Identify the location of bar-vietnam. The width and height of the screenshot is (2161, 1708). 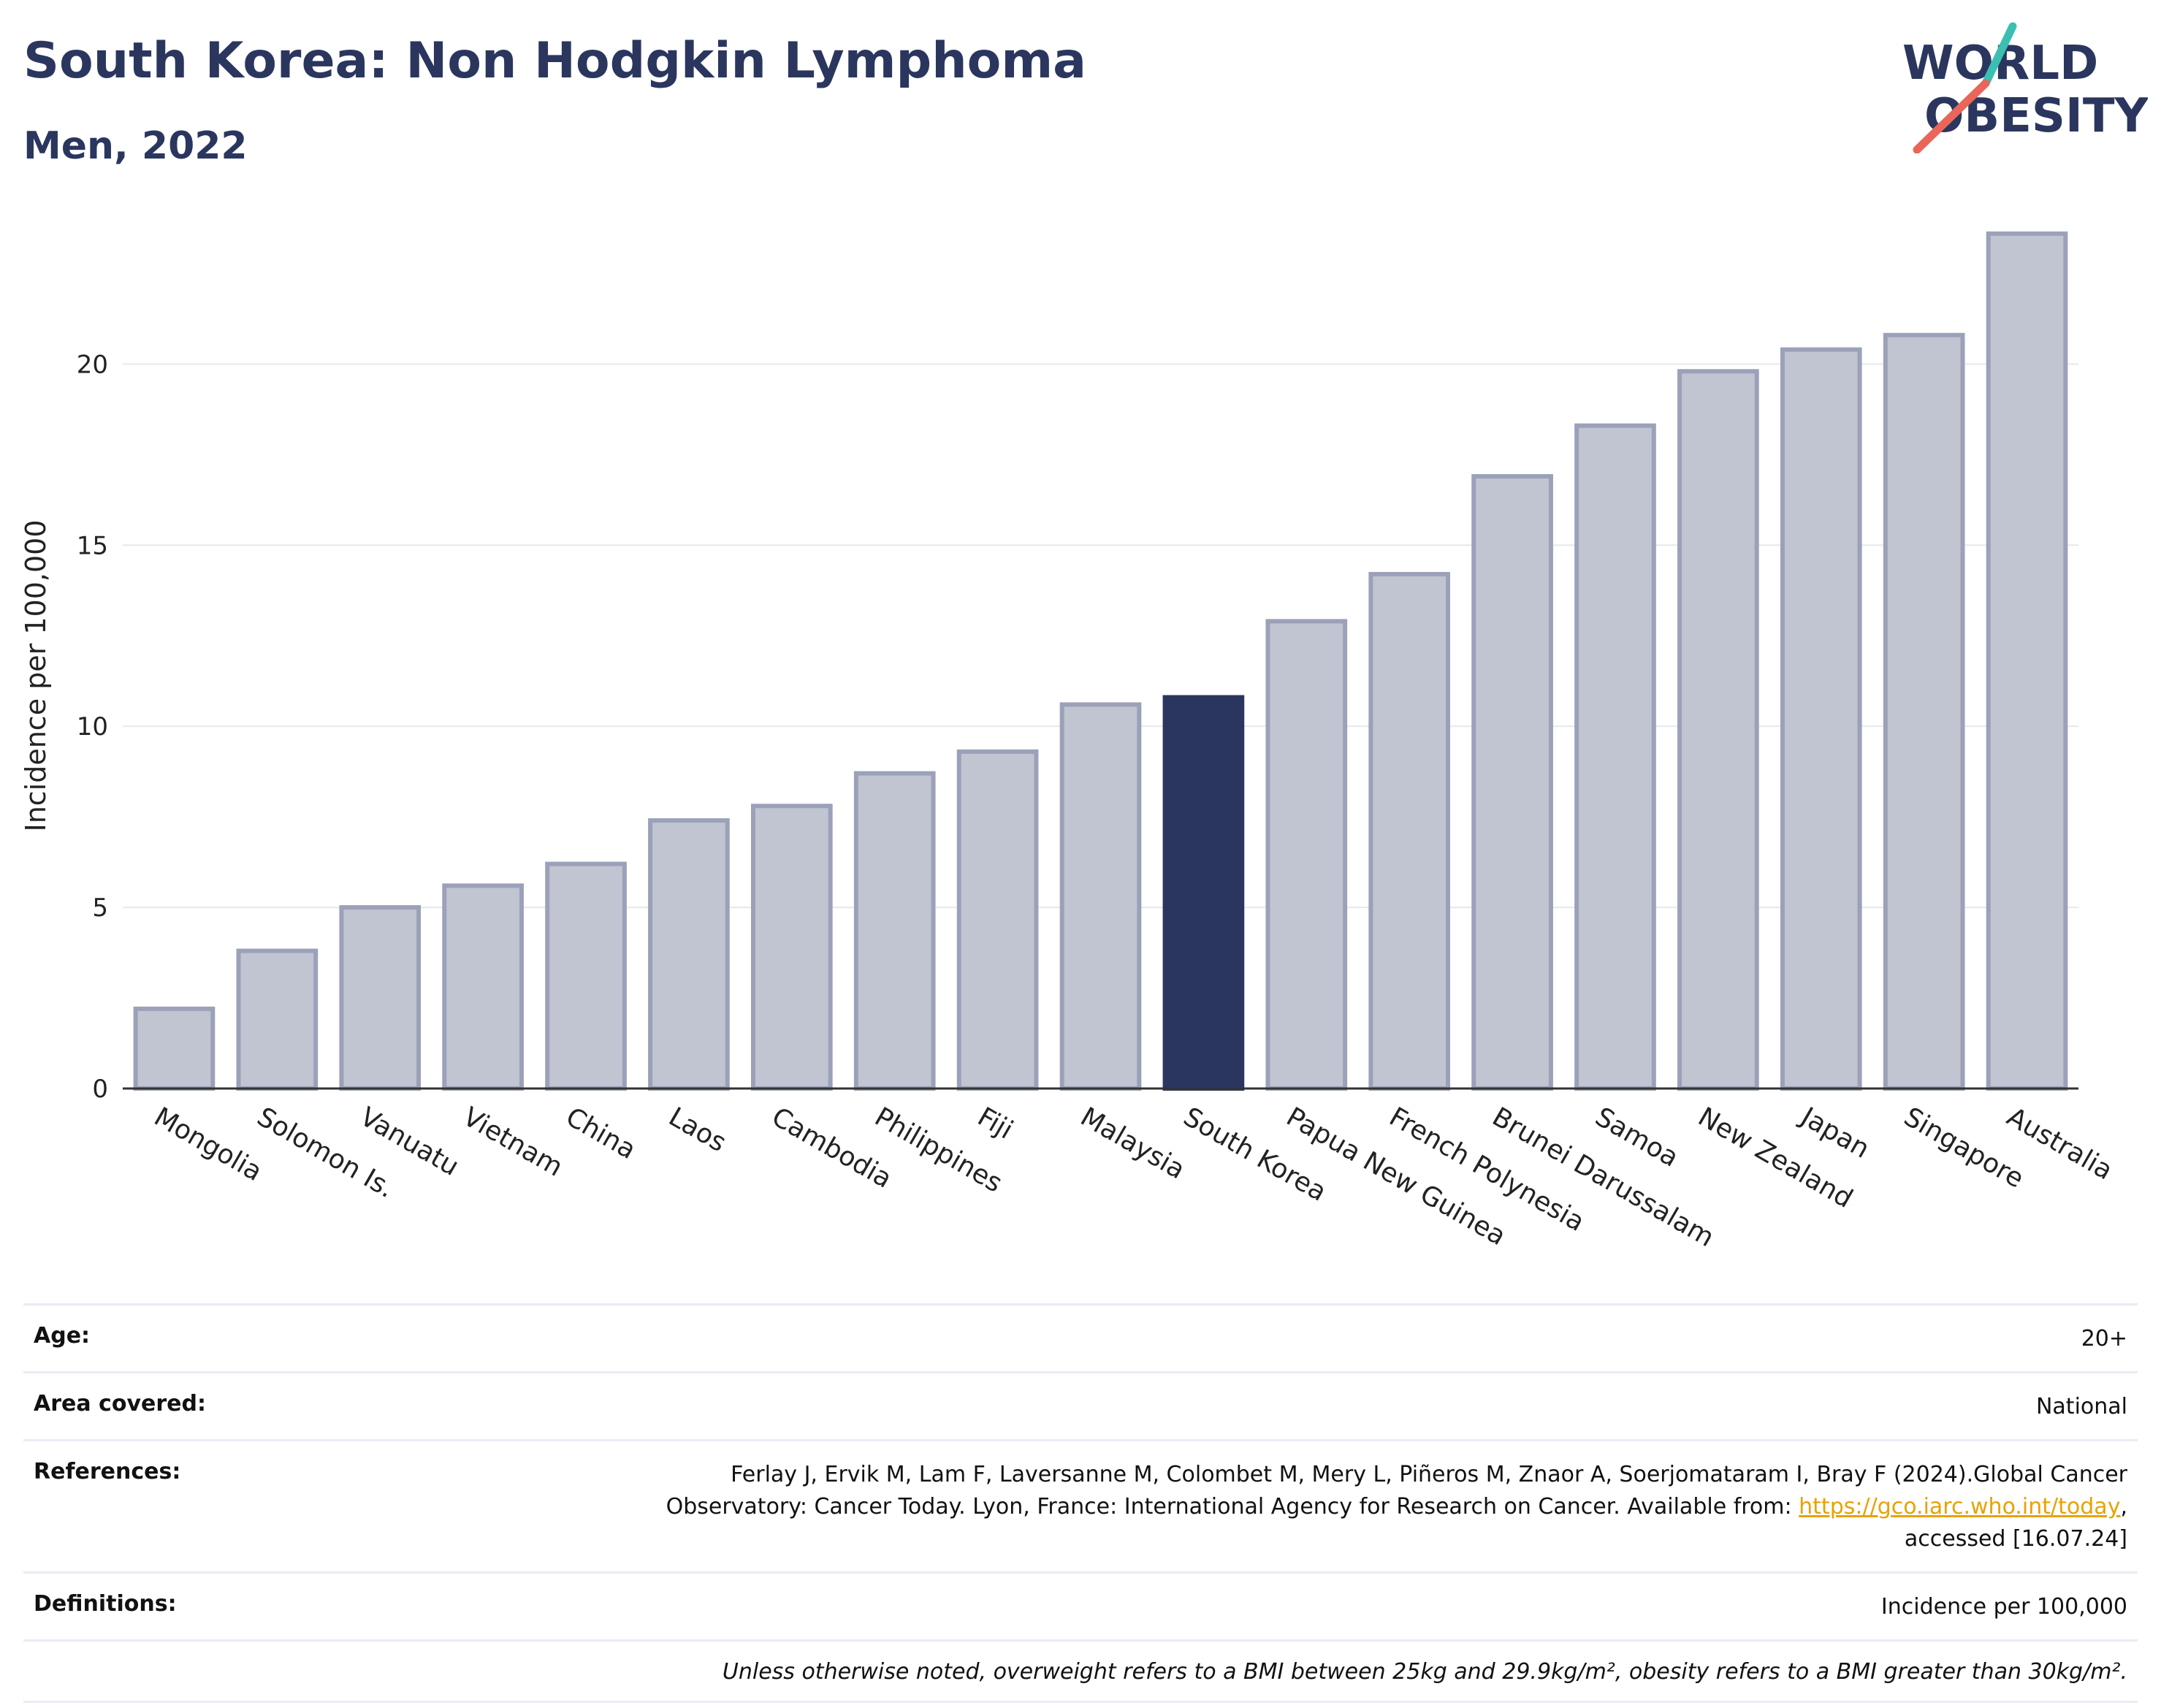
(483, 987).